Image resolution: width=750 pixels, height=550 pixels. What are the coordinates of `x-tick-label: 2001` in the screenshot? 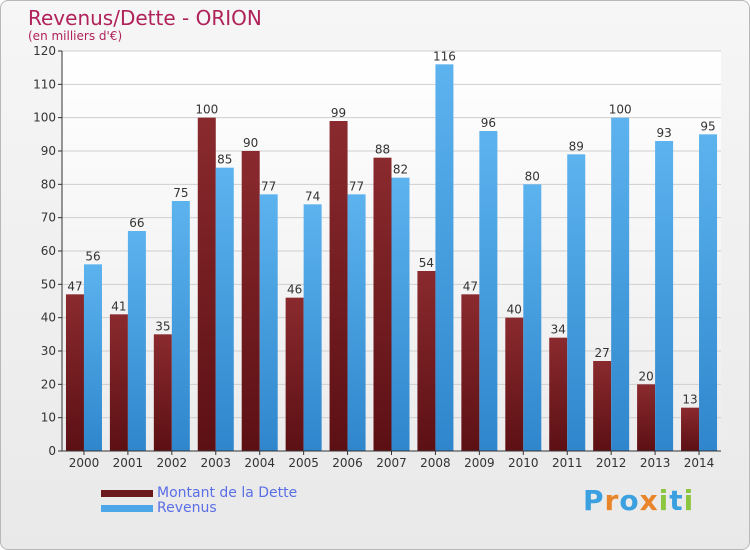 It's located at (128, 463).